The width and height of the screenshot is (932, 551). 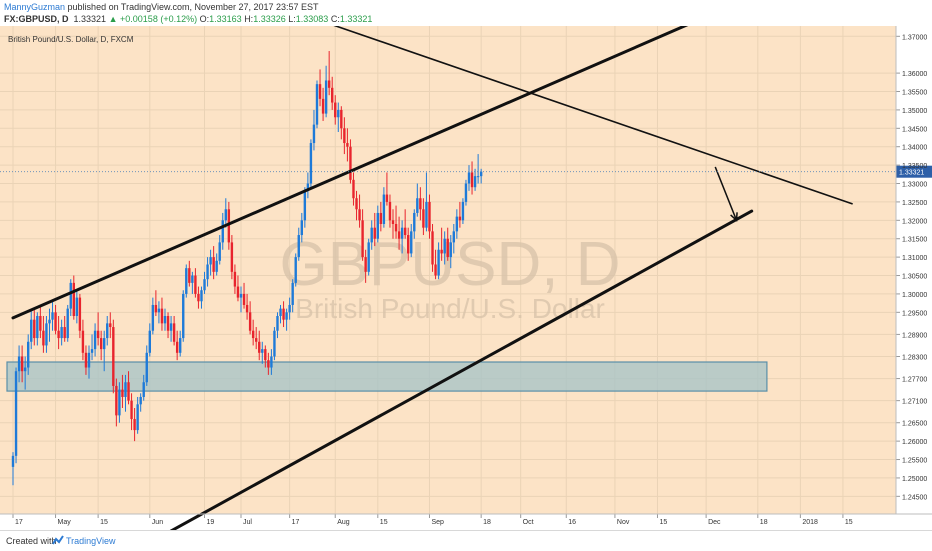 I want to click on x-tick-label: Sep, so click(x=437, y=522).